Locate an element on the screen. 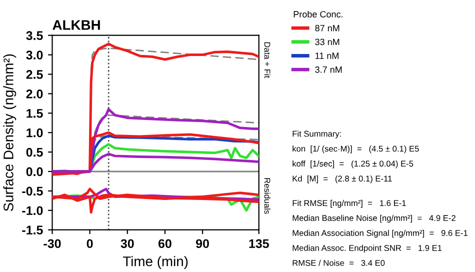 The width and height of the screenshot is (475, 272). chart-title: ALKBH is located at coordinates (76, 25).